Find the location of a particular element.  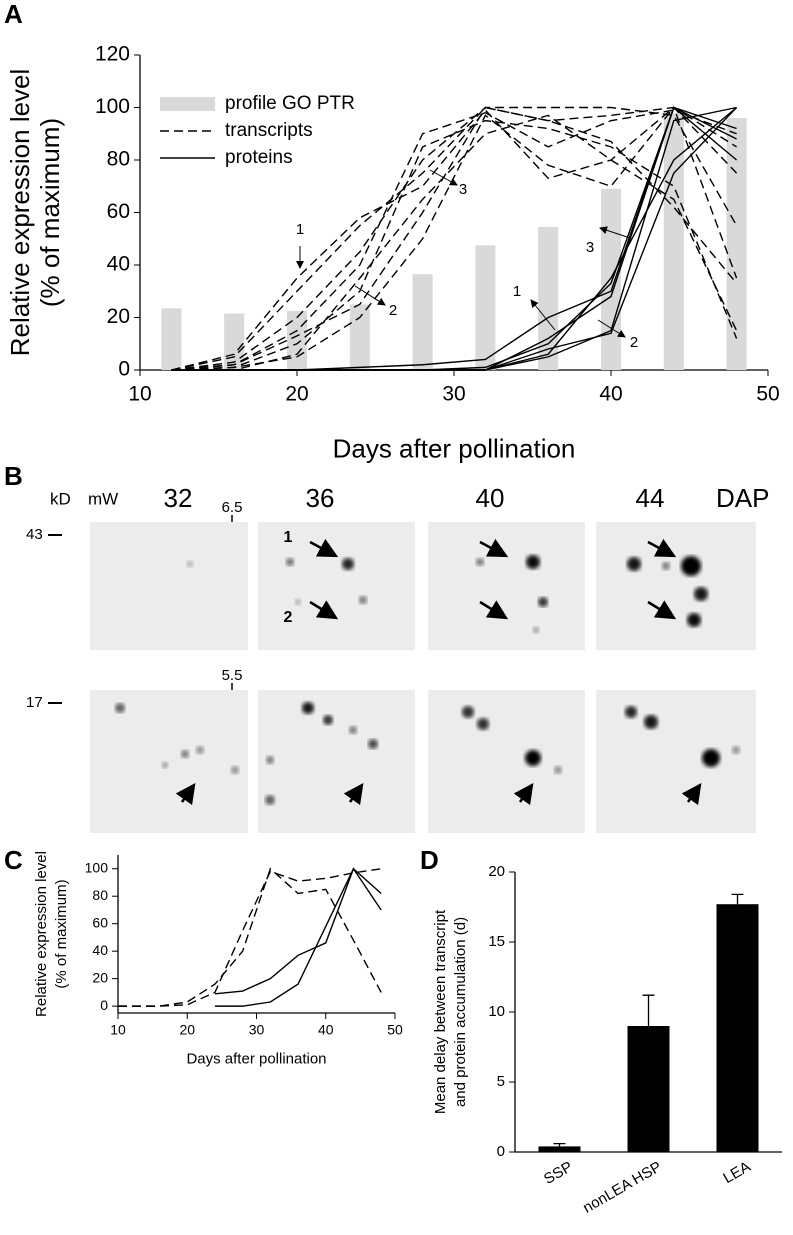

arrow-label: 1 is located at coordinates (288, 537).